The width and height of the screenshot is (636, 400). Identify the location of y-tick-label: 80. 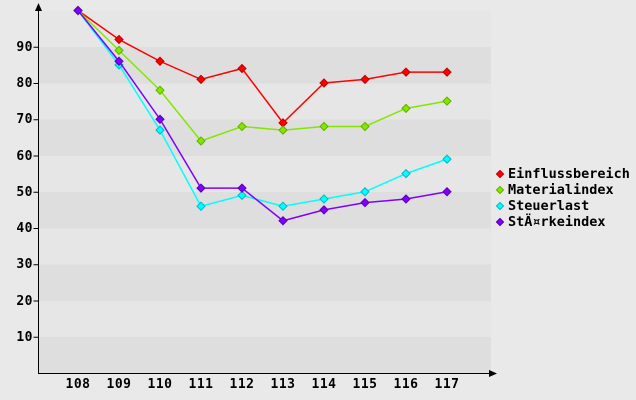
(24, 83).